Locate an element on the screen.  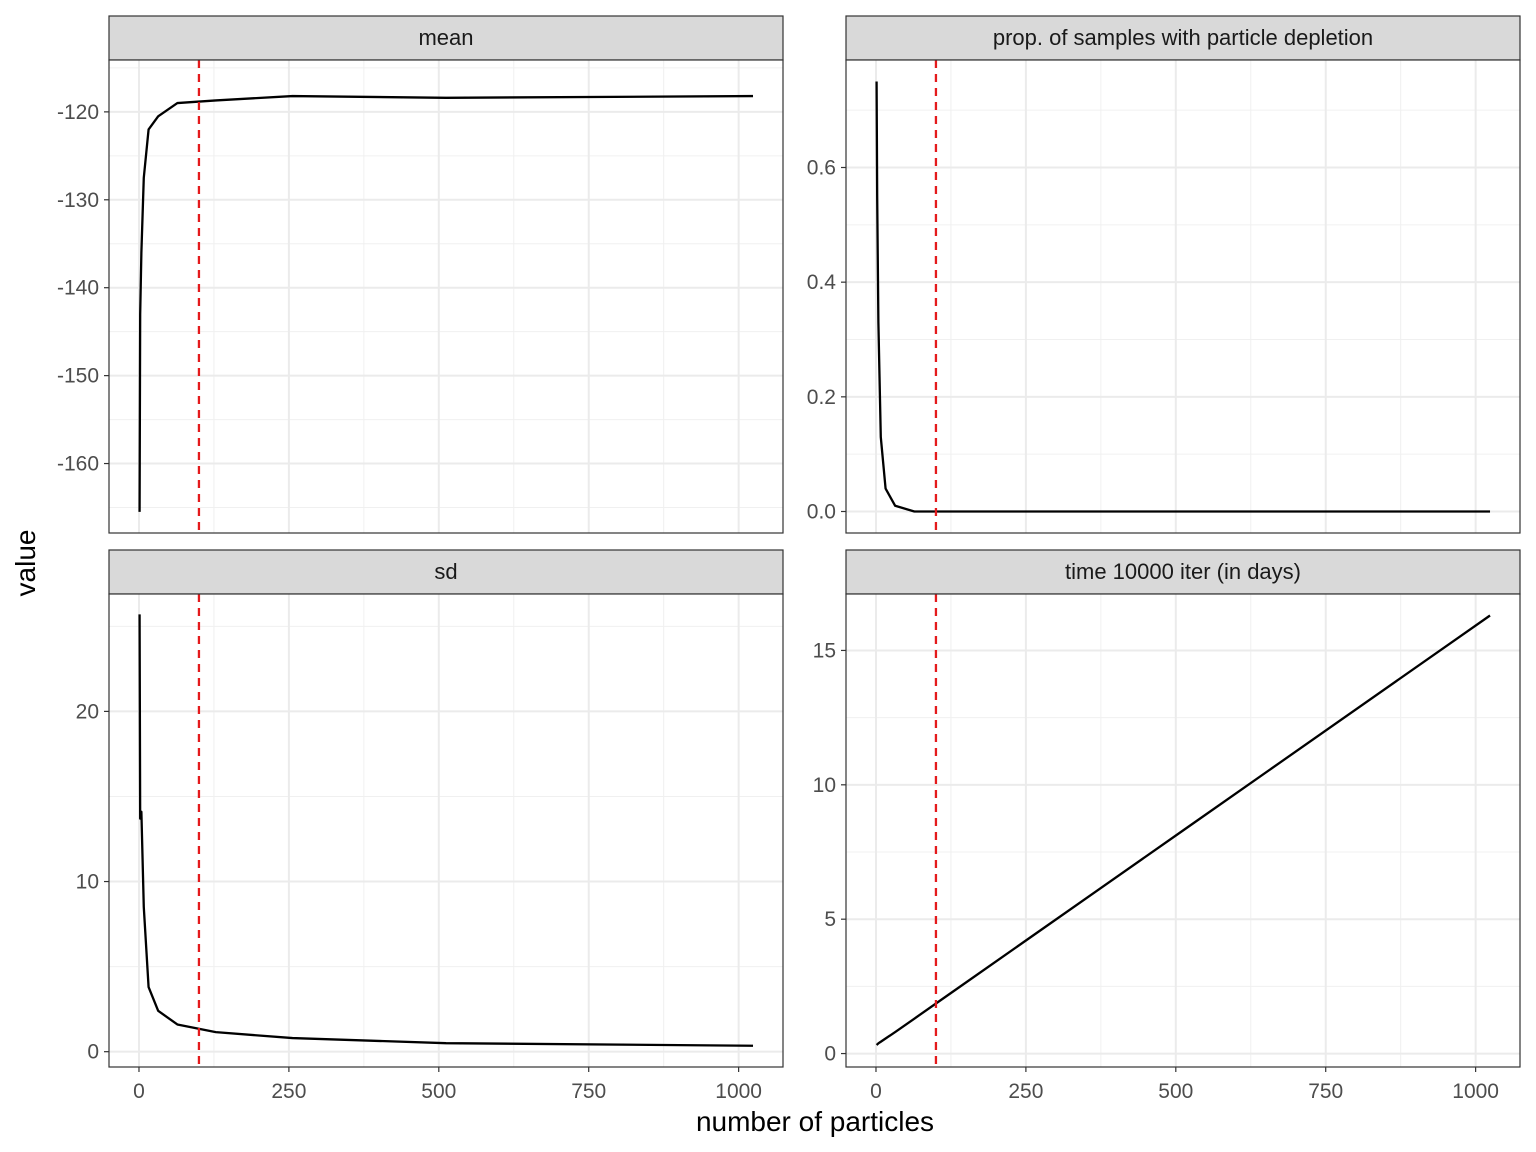
series-line is located at coordinates (446, 303).